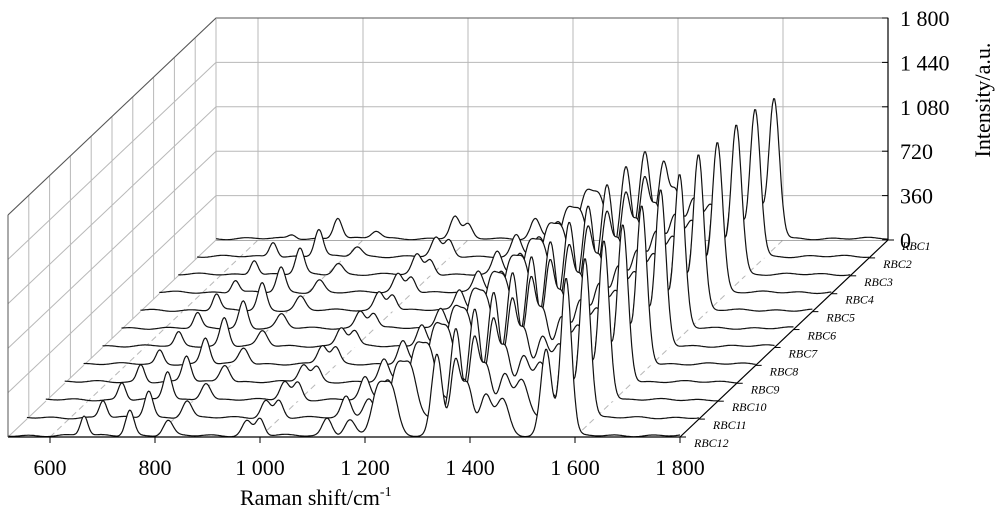 Image resolution: width=1000 pixels, height=523 pixels. I want to click on x-axis-title: Raman shift/cm-1, so click(316, 497).